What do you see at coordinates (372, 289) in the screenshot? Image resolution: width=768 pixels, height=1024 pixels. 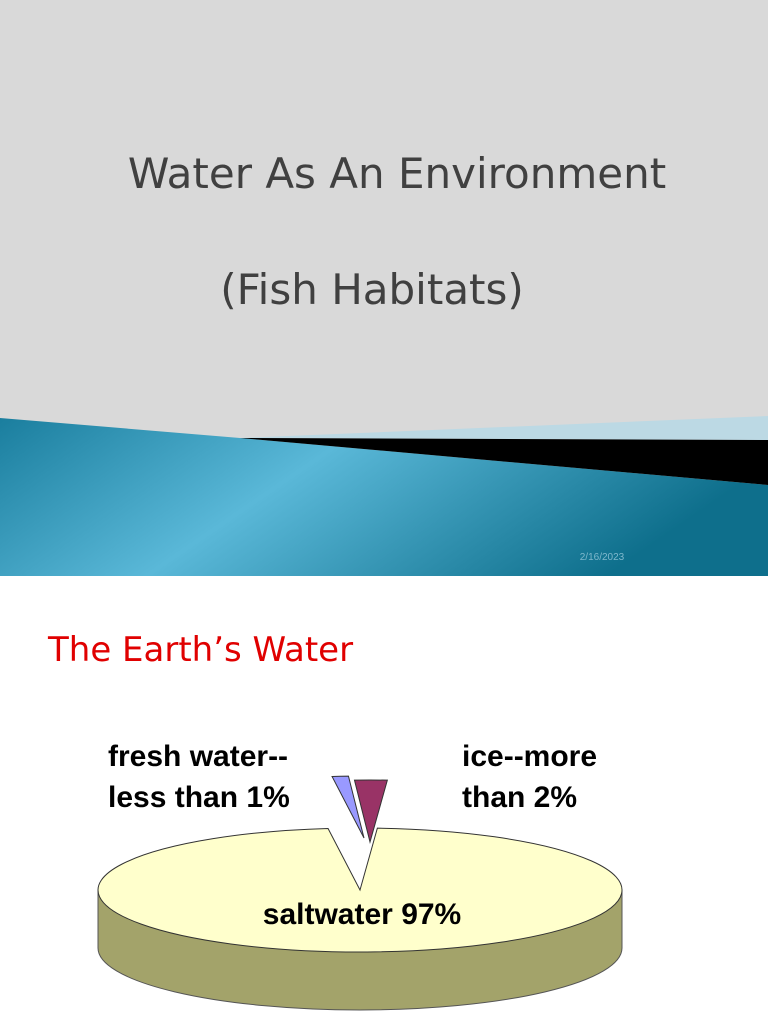 I see `slide-subtitle: (Fish Habitats)` at bounding box center [372, 289].